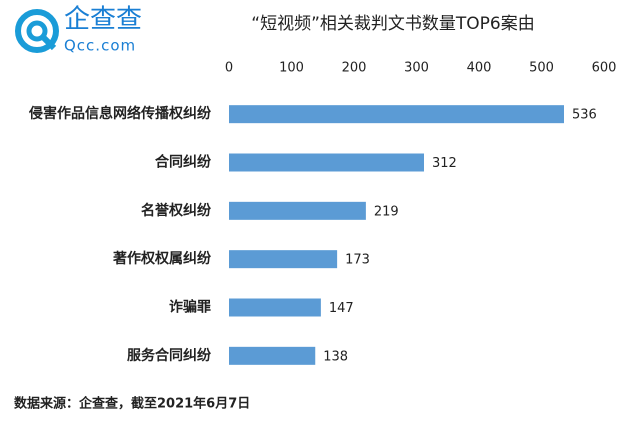  I want to click on logo: 企查查 Qcc.com, so click(78, 30).